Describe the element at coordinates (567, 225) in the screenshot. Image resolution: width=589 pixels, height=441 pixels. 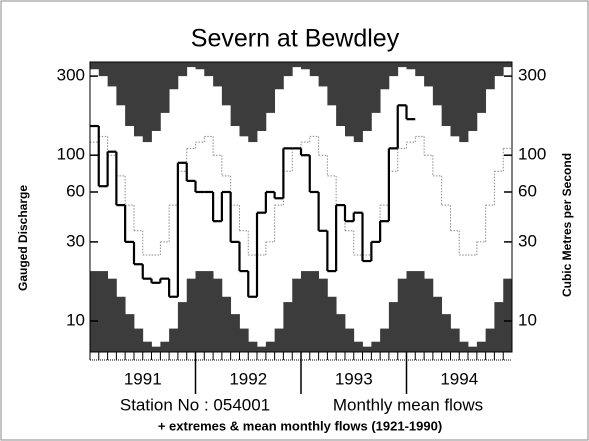
I see `y2-axis-label: Cubic Metres per Second` at that location.